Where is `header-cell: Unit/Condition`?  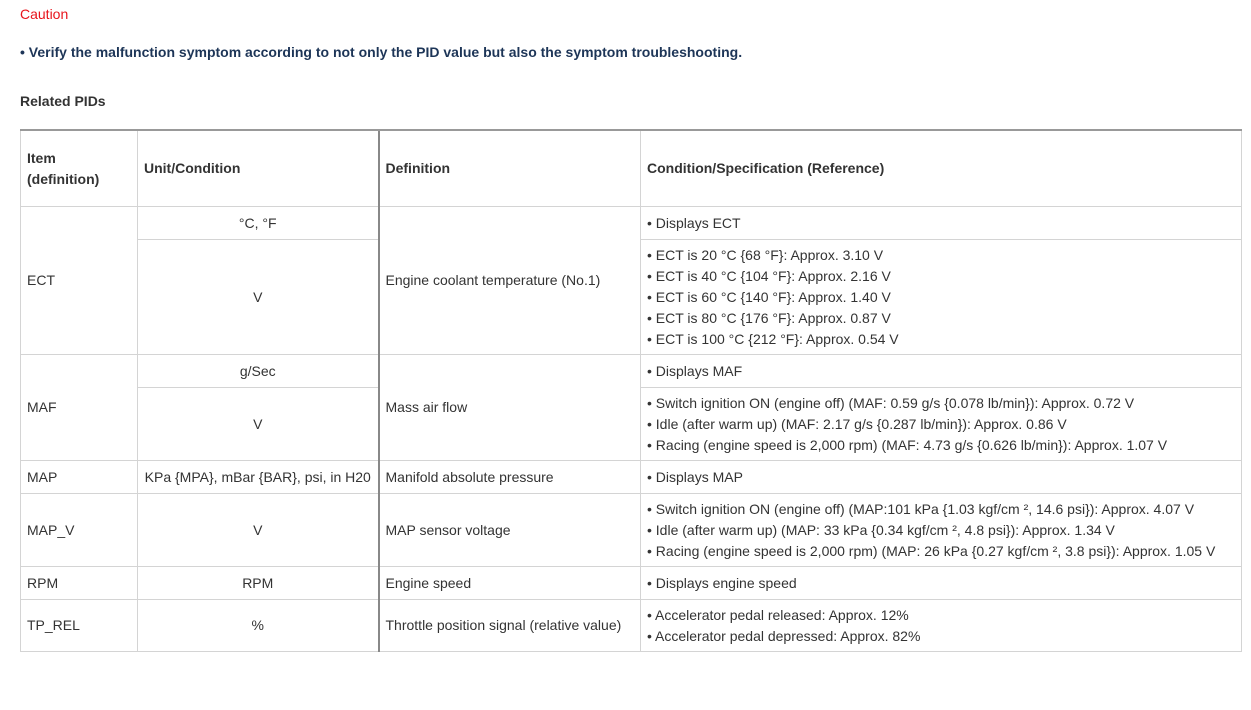 header-cell: Unit/Condition is located at coordinates (258, 168).